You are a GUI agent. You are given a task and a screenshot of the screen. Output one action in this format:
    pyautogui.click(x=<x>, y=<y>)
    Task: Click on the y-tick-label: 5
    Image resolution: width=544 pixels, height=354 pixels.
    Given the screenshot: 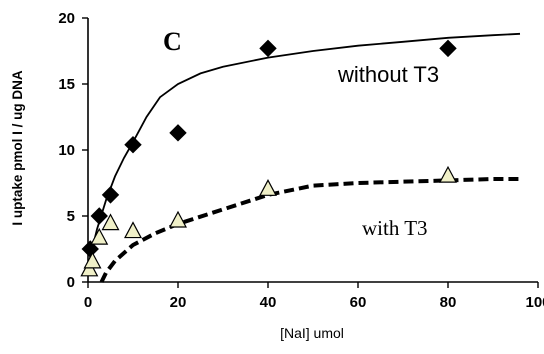 What is the action you would take?
    pyautogui.click(x=71, y=216)
    